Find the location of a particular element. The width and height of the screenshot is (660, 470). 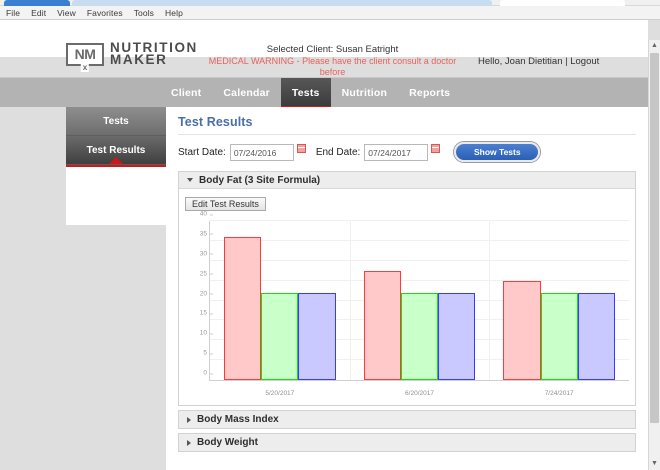

y-axis-tick: 5 is located at coordinates (208, 353).